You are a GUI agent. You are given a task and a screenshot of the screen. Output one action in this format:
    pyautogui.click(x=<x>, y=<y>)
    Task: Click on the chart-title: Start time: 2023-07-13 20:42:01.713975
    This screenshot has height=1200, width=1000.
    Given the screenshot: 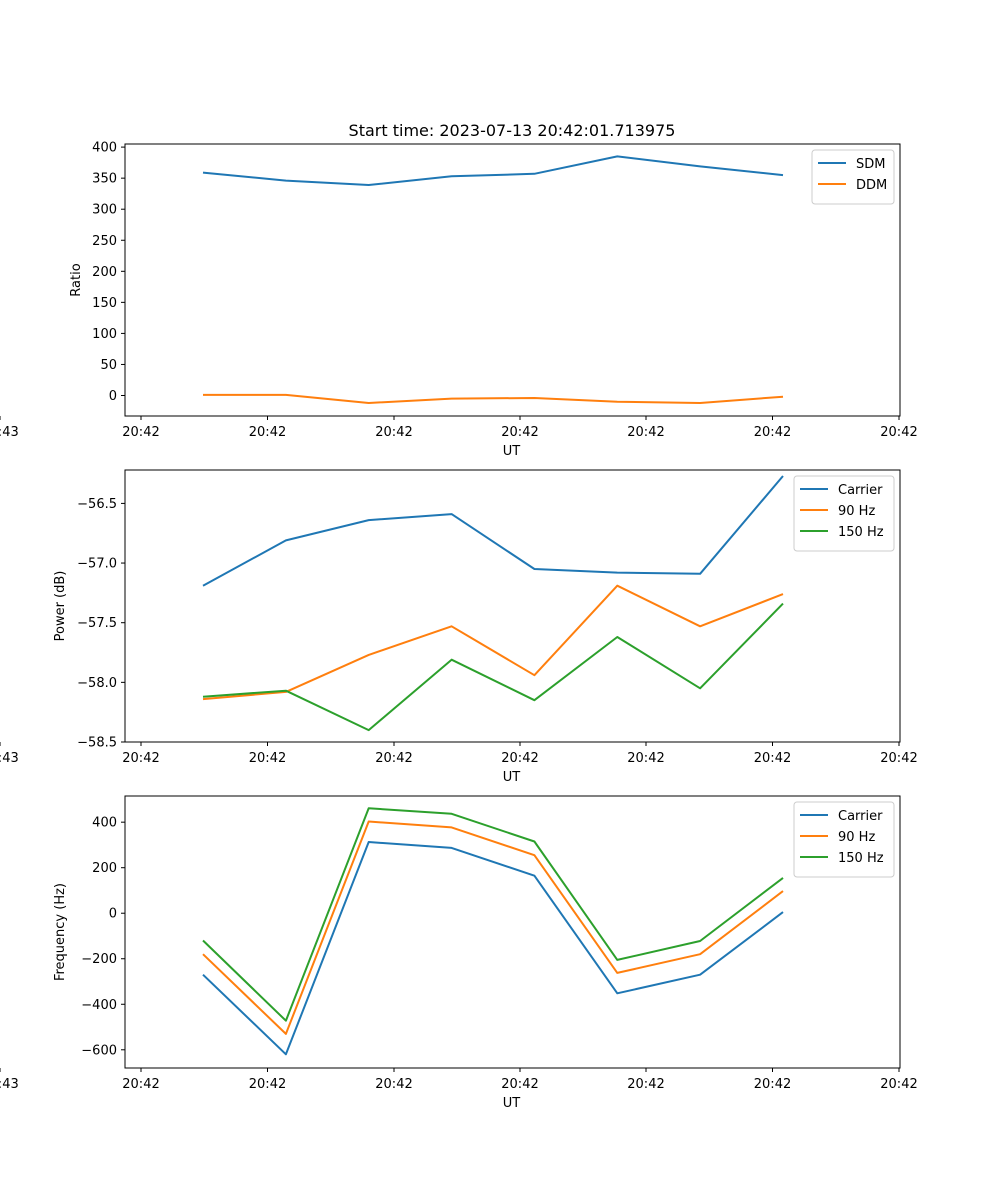 What is the action you would take?
    pyautogui.click(x=512, y=130)
    